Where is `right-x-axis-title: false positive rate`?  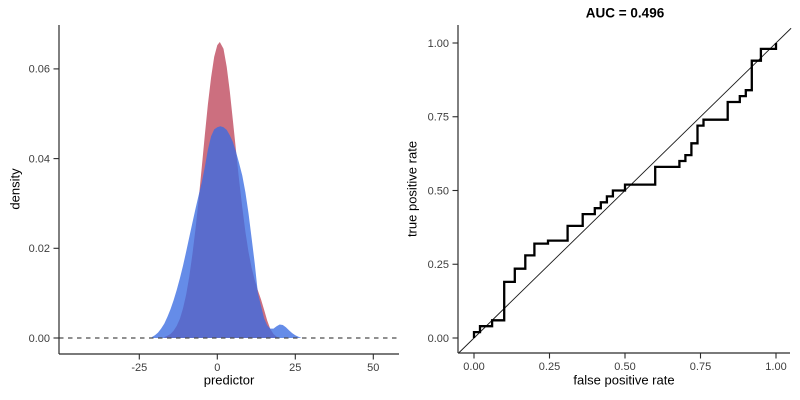 right-x-axis-title: false positive rate is located at coordinates (624, 380).